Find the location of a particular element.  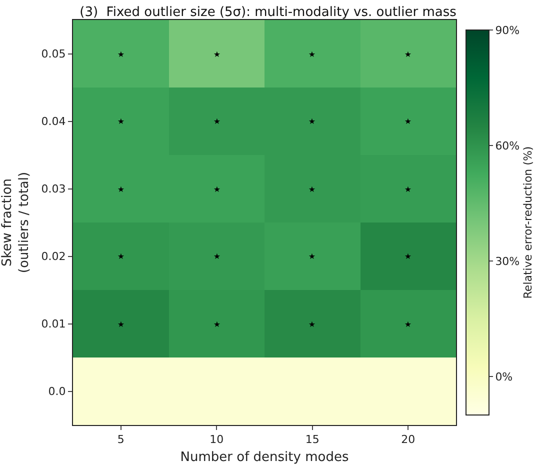

color-bar-label: 30% is located at coordinates (507, 261).